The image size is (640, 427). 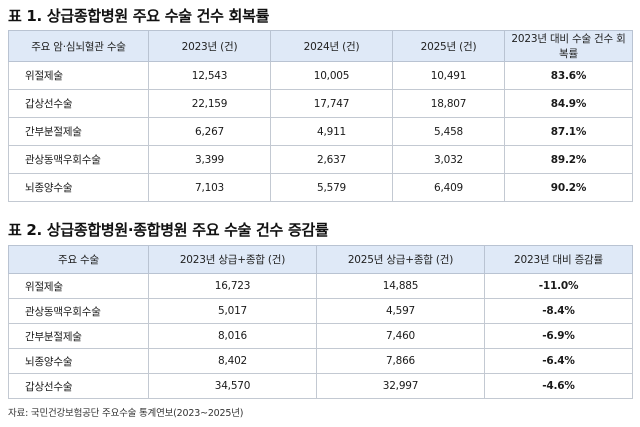 What do you see at coordinates (232, 259) in the screenshot?
I see `header-2023-combined: 2023년 상급+종합 (건)` at bounding box center [232, 259].